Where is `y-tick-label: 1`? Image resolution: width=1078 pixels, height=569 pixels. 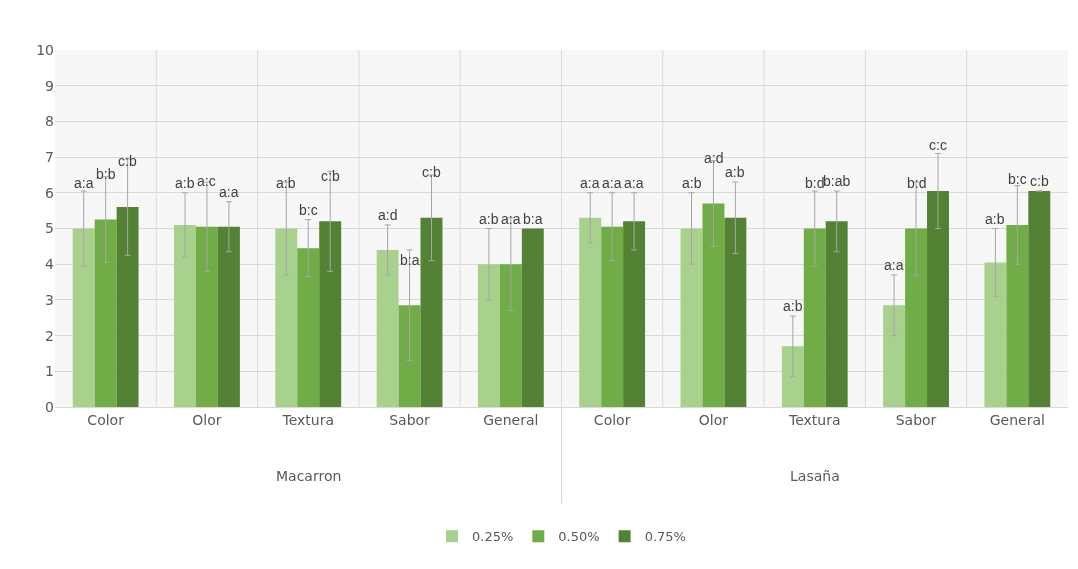
y-tick-label: 1 is located at coordinates (49, 371).